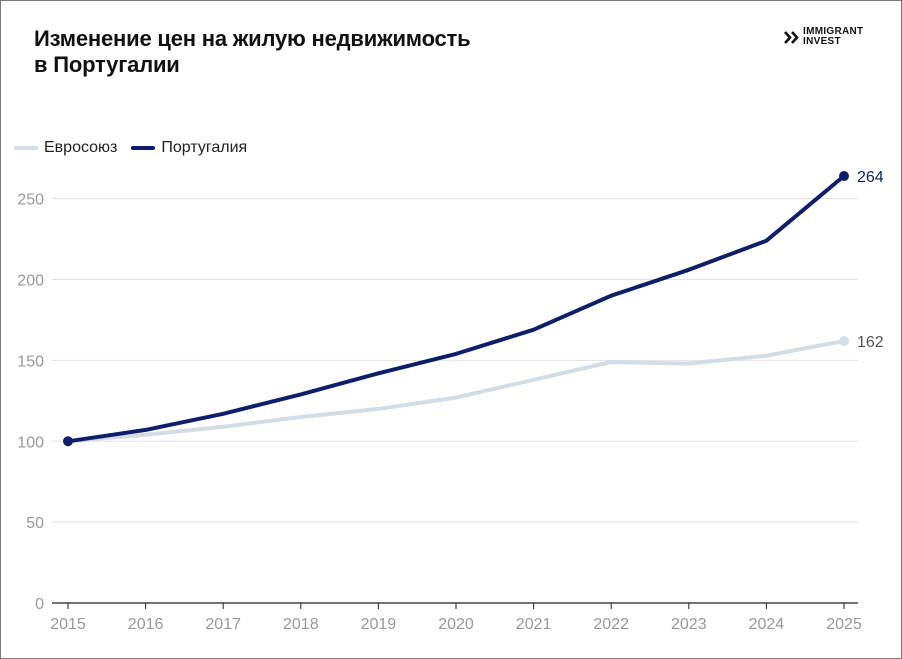 This screenshot has height=659, width=902. What do you see at coordinates (30, 281) in the screenshot?
I see `y-tick-label-200: 200` at bounding box center [30, 281].